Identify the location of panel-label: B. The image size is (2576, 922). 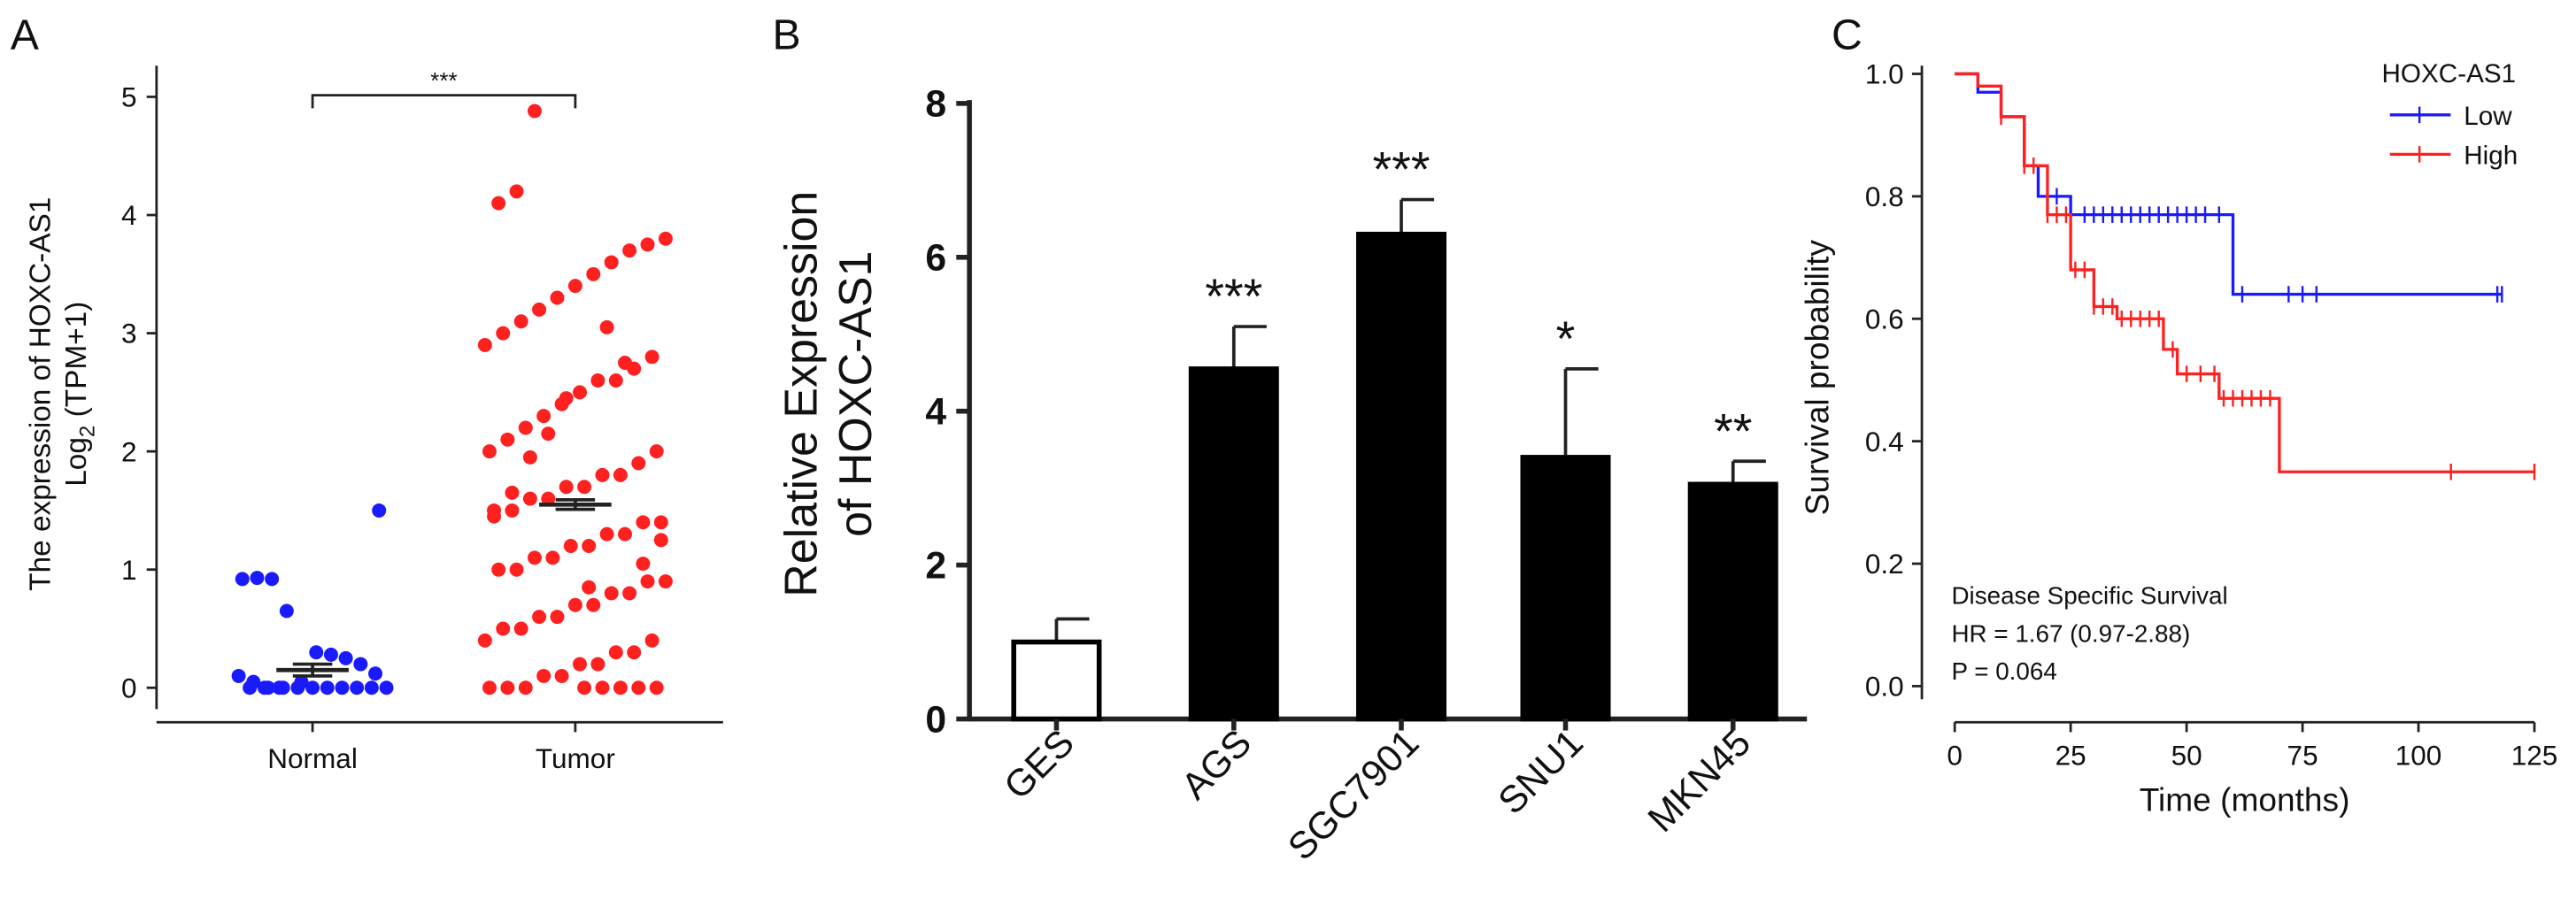
(786, 35).